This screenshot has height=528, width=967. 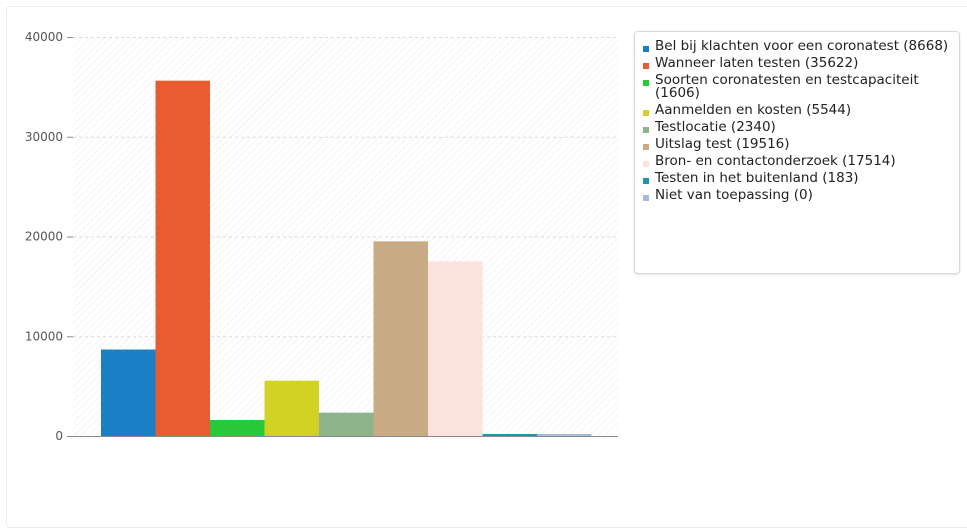 I want to click on legend-item: Bron- en contactonderzoek (17514), so click(x=799, y=161).